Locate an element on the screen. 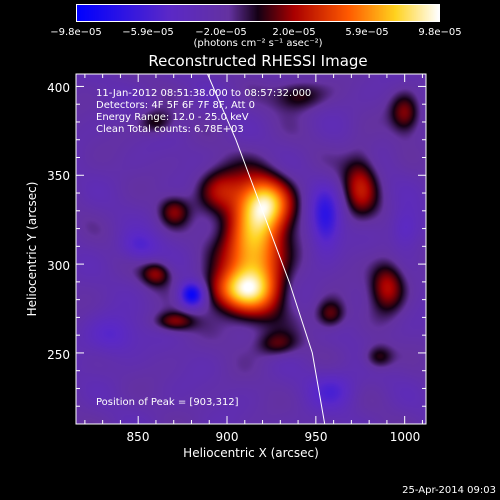  y-tick-label: 400 is located at coordinates (58, 88).